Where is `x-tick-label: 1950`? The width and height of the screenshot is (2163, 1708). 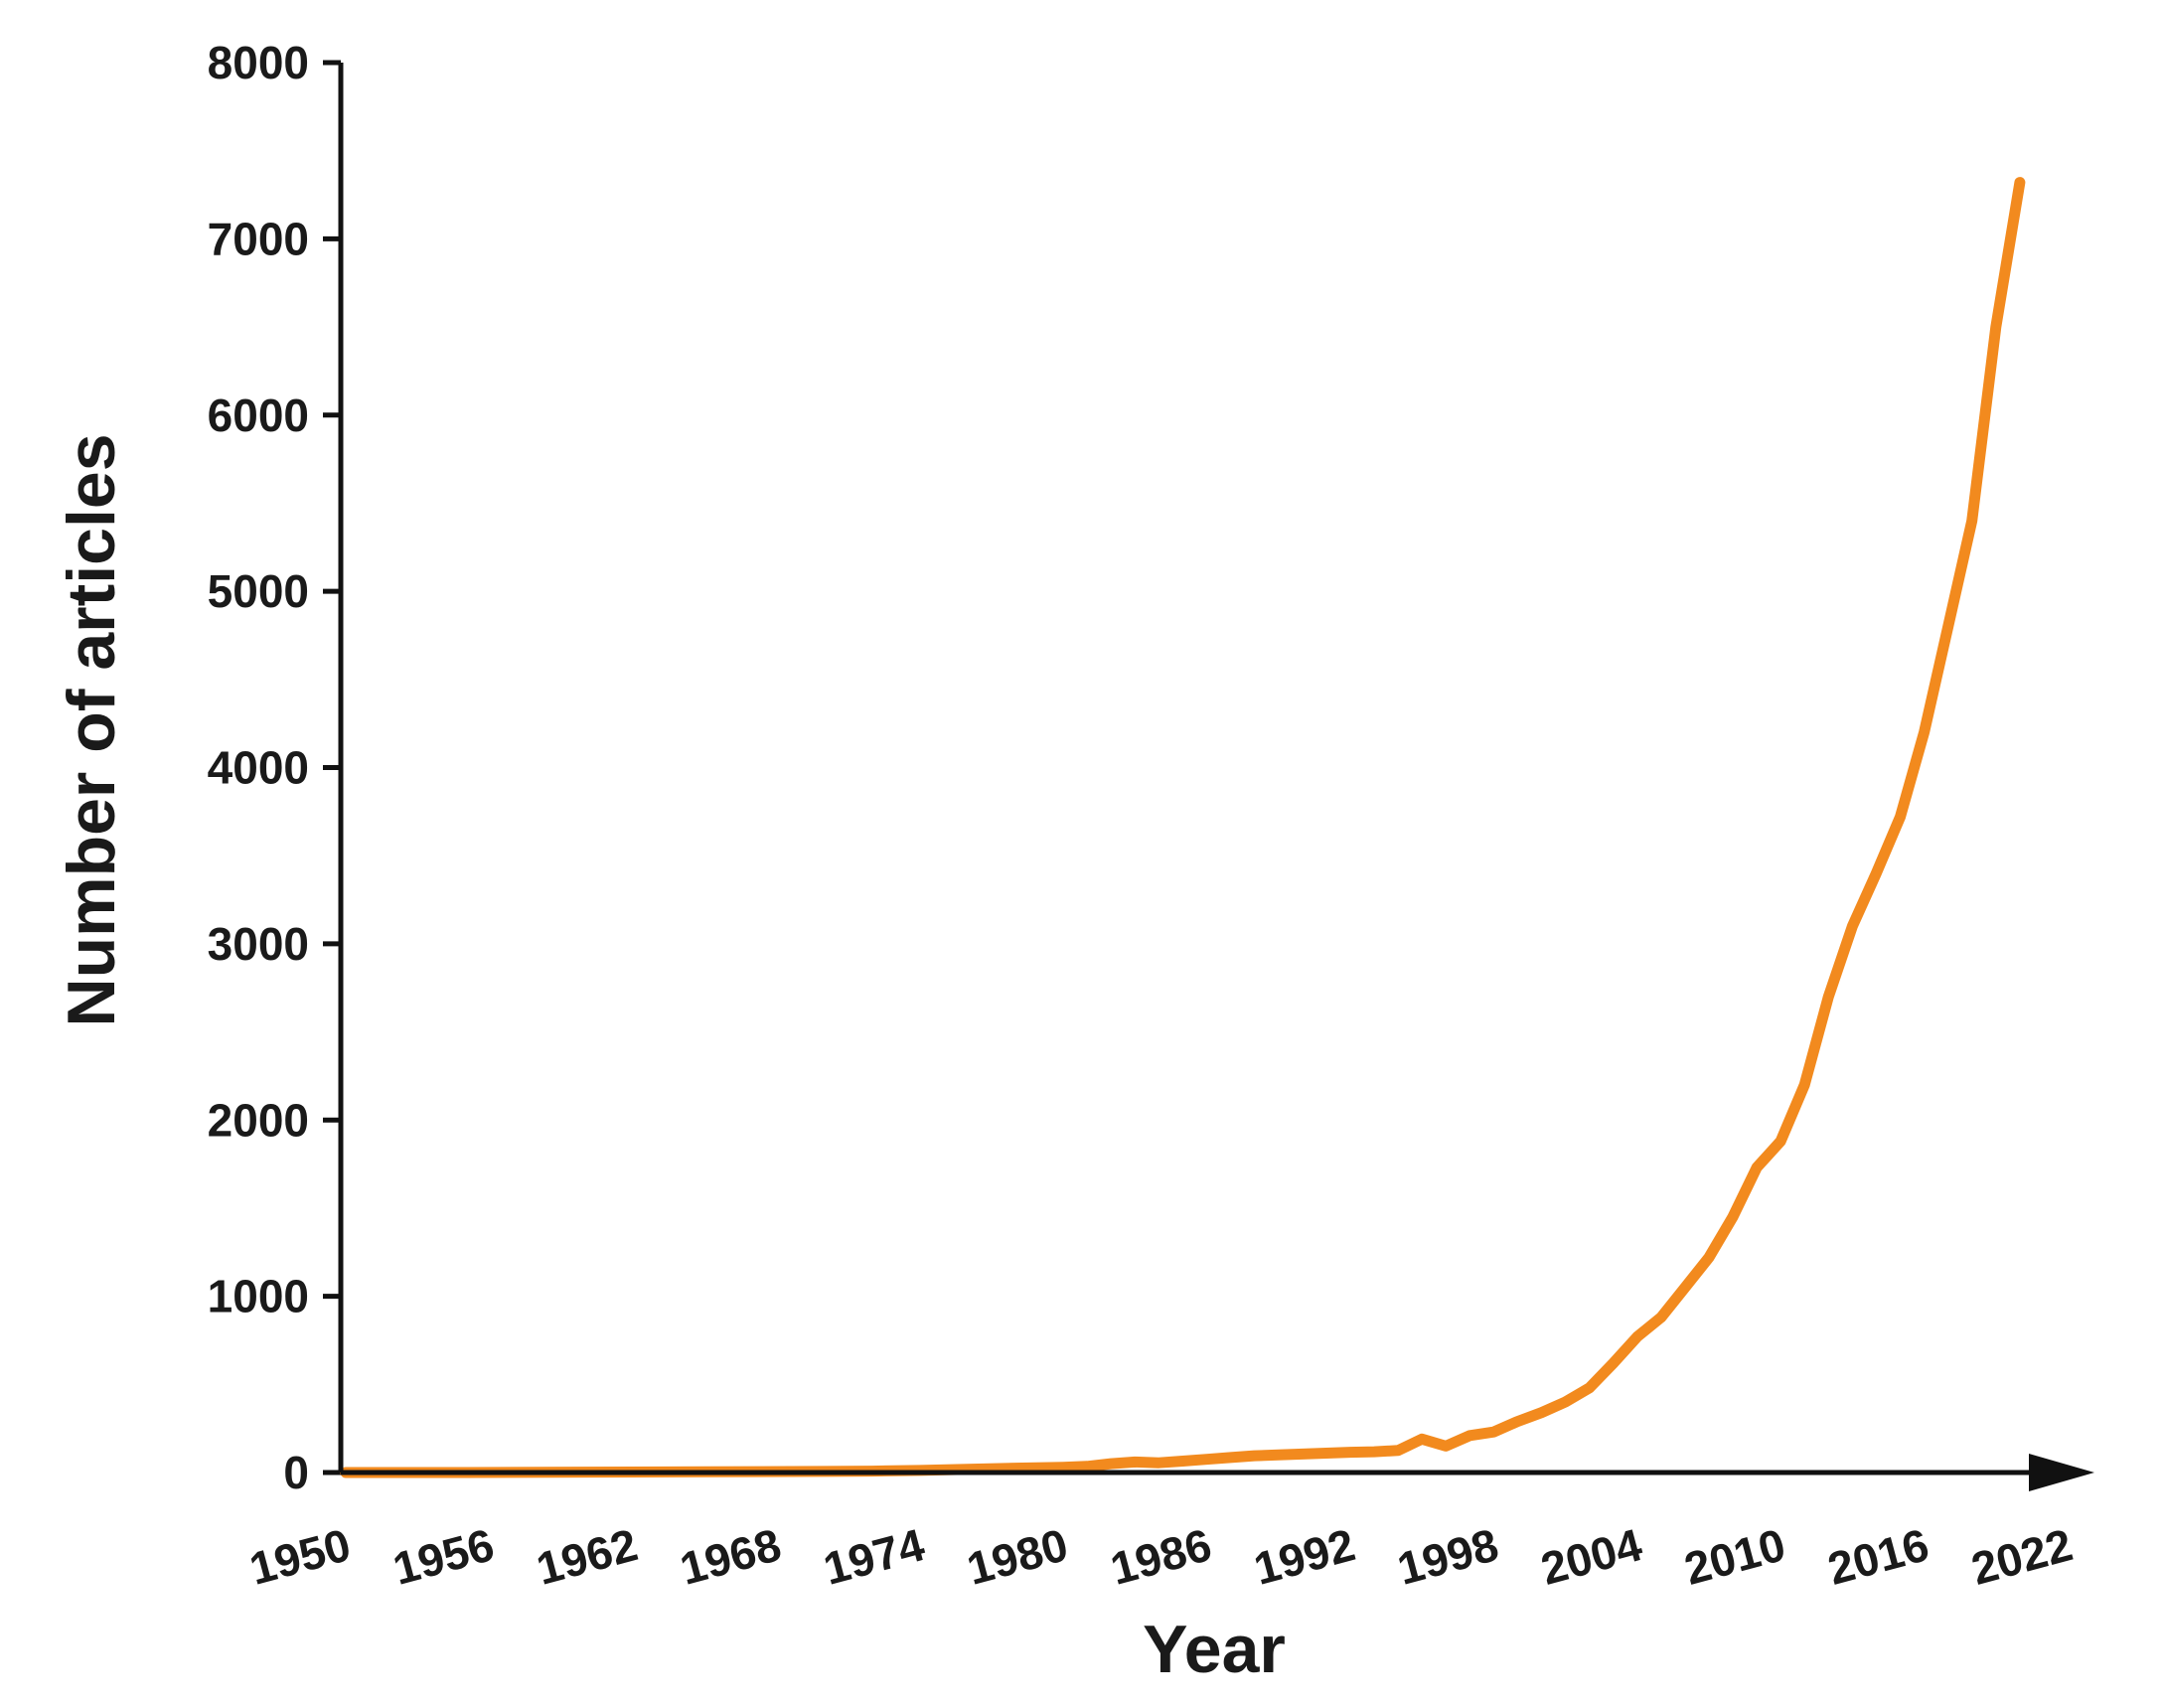 x-tick-label: 1950 is located at coordinates (300, 1556).